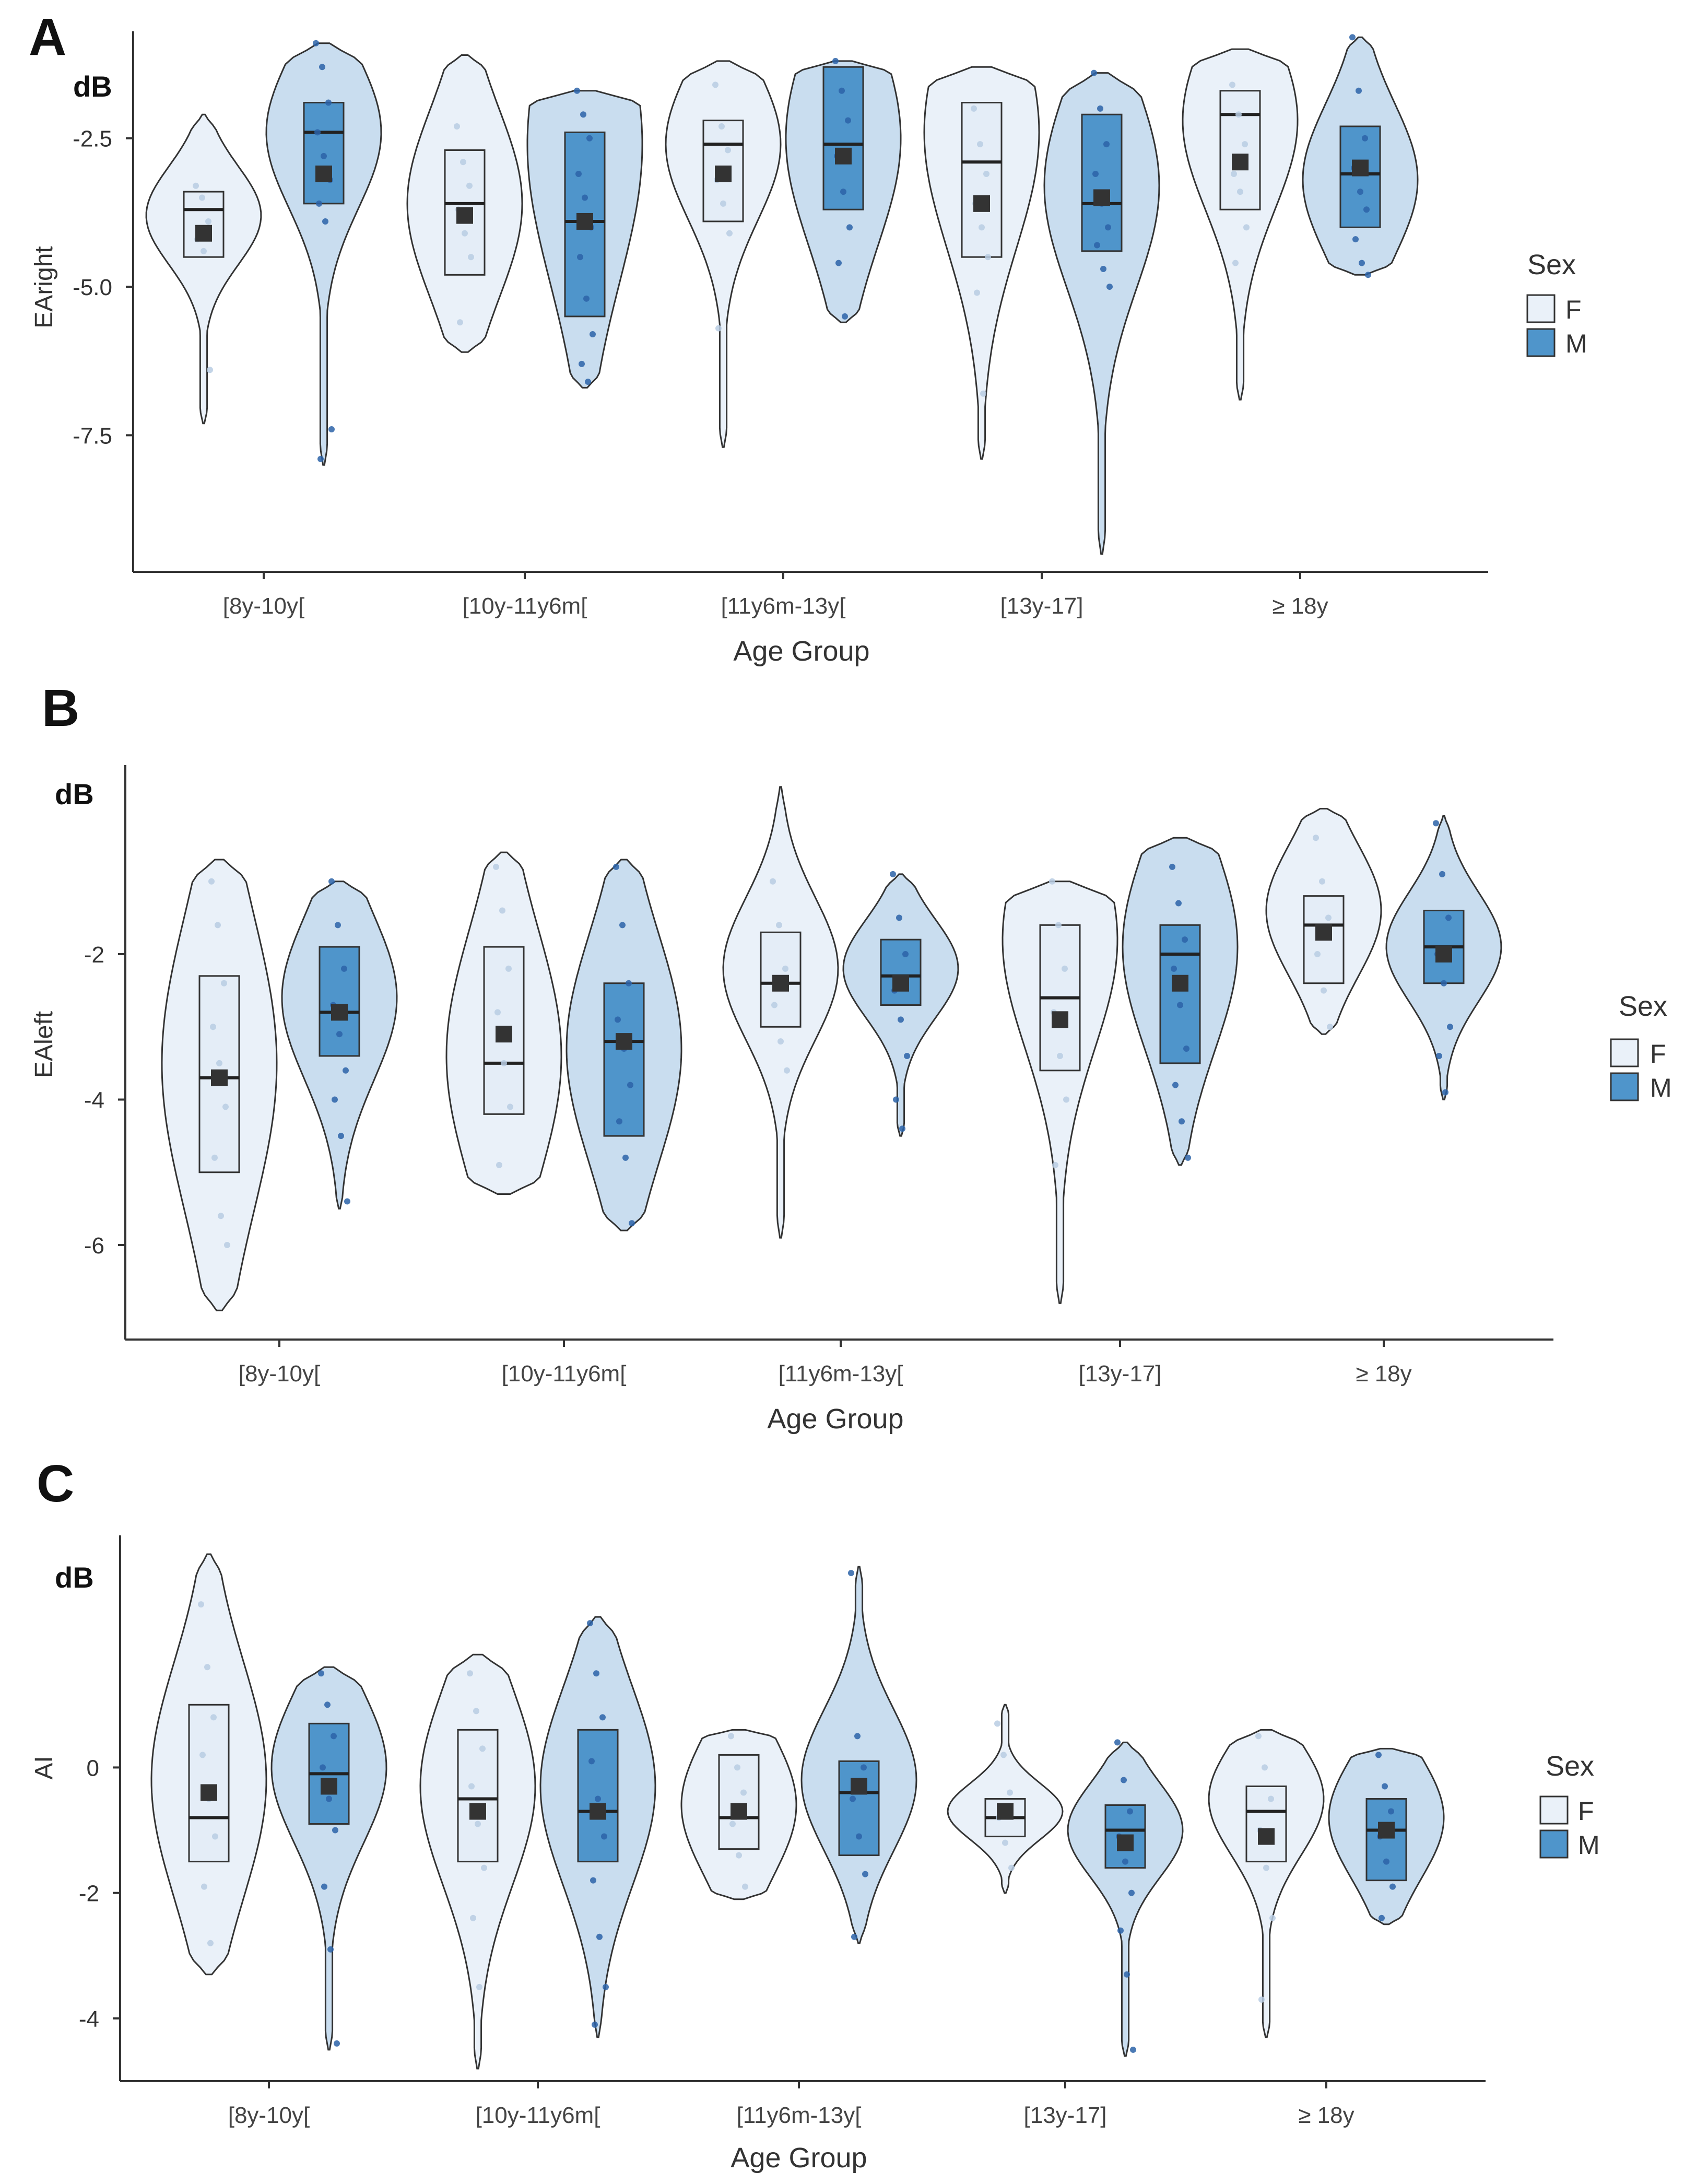  Describe the element at coordinates (74, 794) in the screenshot. I see `y-unit-label: dB` at that location.